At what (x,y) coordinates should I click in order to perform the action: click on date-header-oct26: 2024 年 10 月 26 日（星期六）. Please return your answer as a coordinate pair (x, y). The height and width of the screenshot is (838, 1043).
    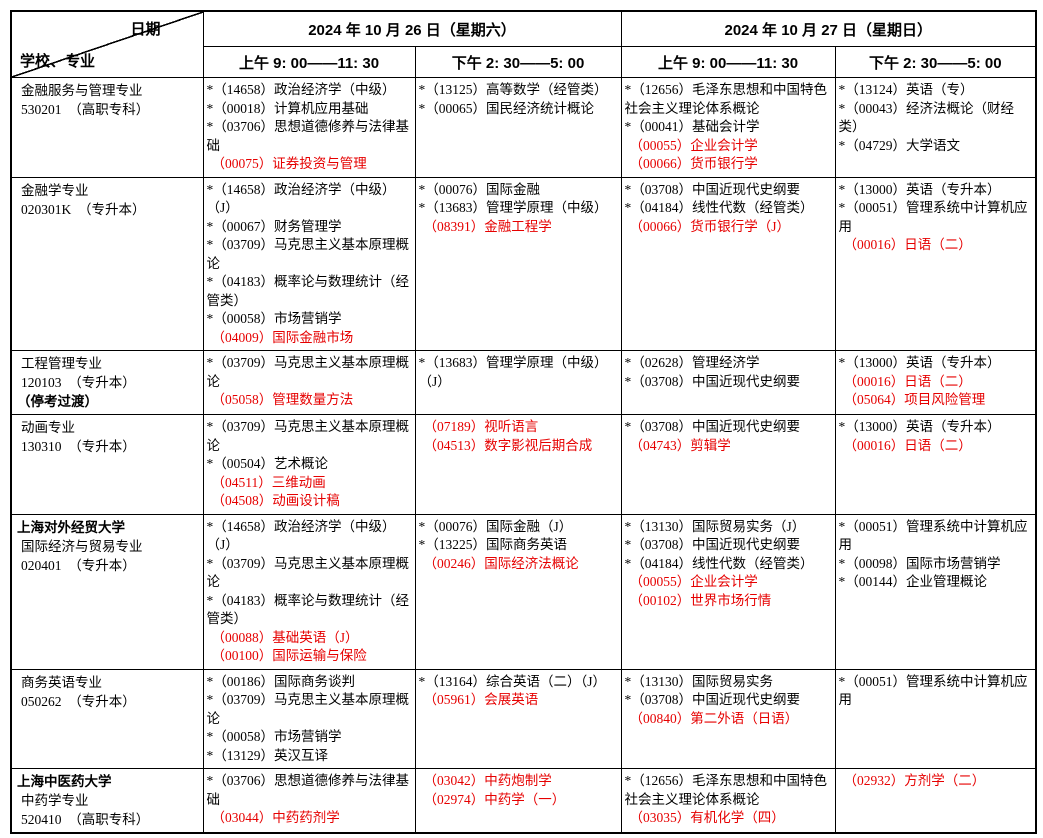
    Looking at the image, I should click on (412, 28).